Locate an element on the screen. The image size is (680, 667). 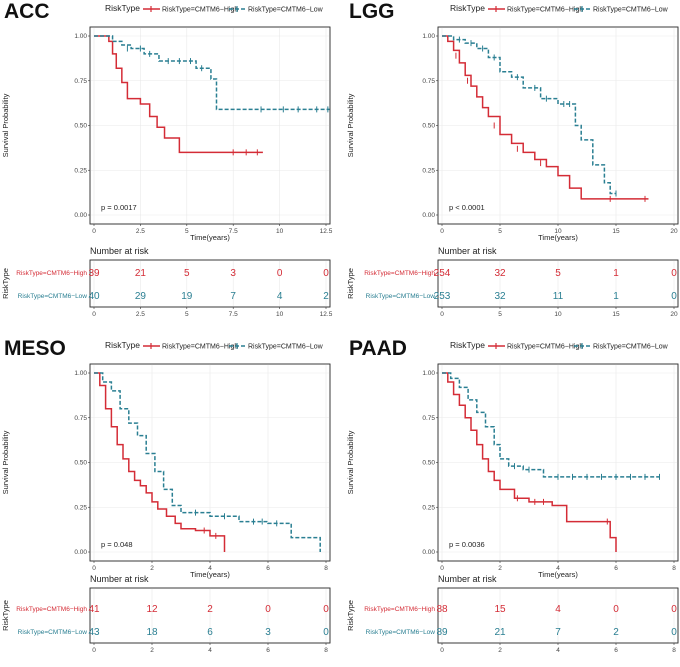
panel-title: LGG is located at coordinates (372, 11).